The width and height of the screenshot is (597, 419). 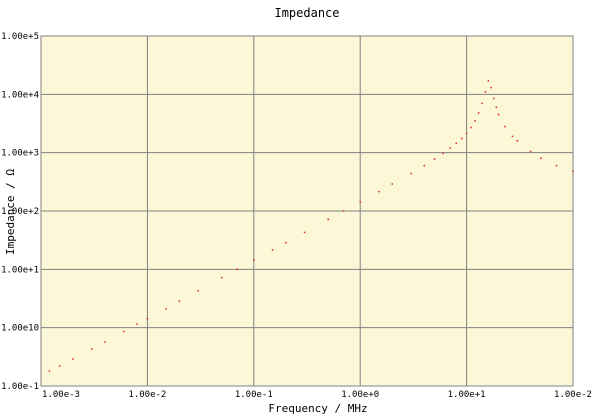 I want to click on y-tick-label-6: 1.00e+5, so click(x=20, y=37).